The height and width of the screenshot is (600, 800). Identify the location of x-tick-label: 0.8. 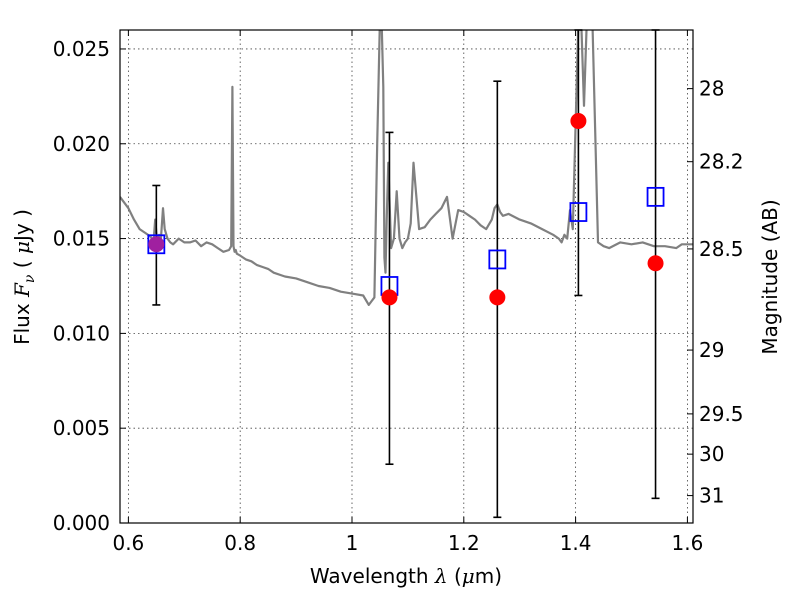
(240, 543).